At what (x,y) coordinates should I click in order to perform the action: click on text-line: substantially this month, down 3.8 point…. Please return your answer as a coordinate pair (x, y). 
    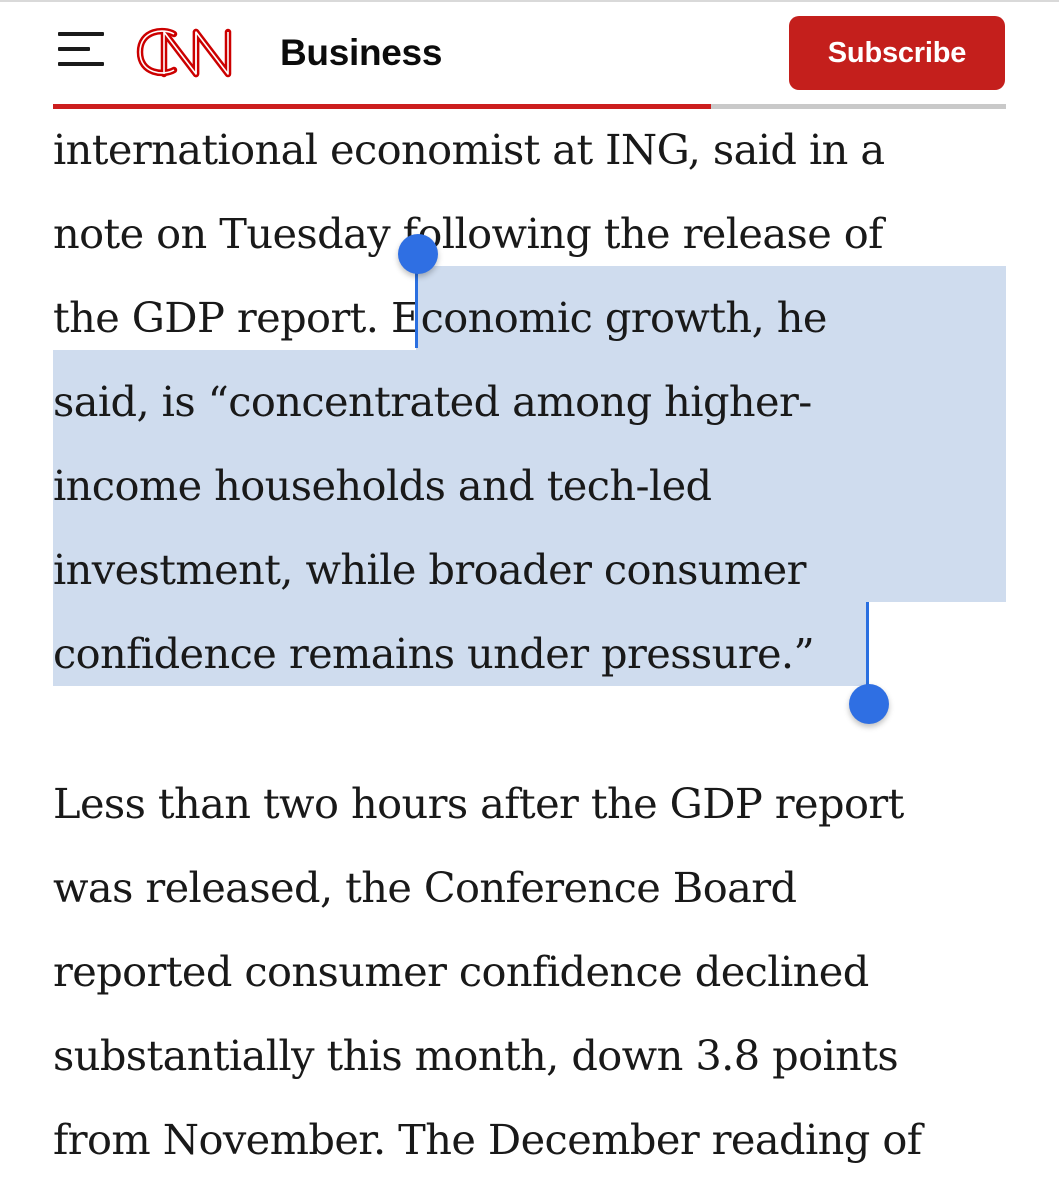
    Looking at the image, I should click on (476, 1055).